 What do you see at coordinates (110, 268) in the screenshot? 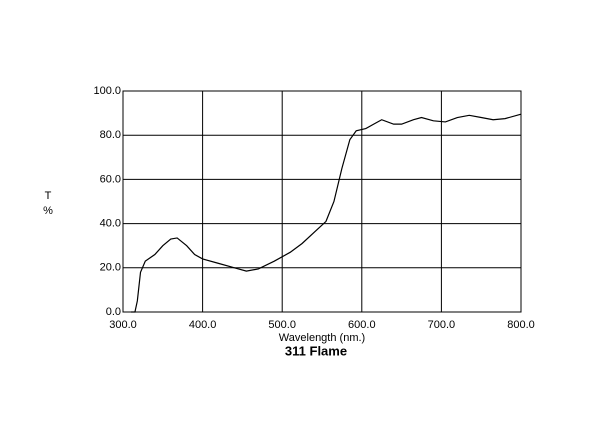
I see `y-tick-label: 20.0` at bounding box center [110, 268].